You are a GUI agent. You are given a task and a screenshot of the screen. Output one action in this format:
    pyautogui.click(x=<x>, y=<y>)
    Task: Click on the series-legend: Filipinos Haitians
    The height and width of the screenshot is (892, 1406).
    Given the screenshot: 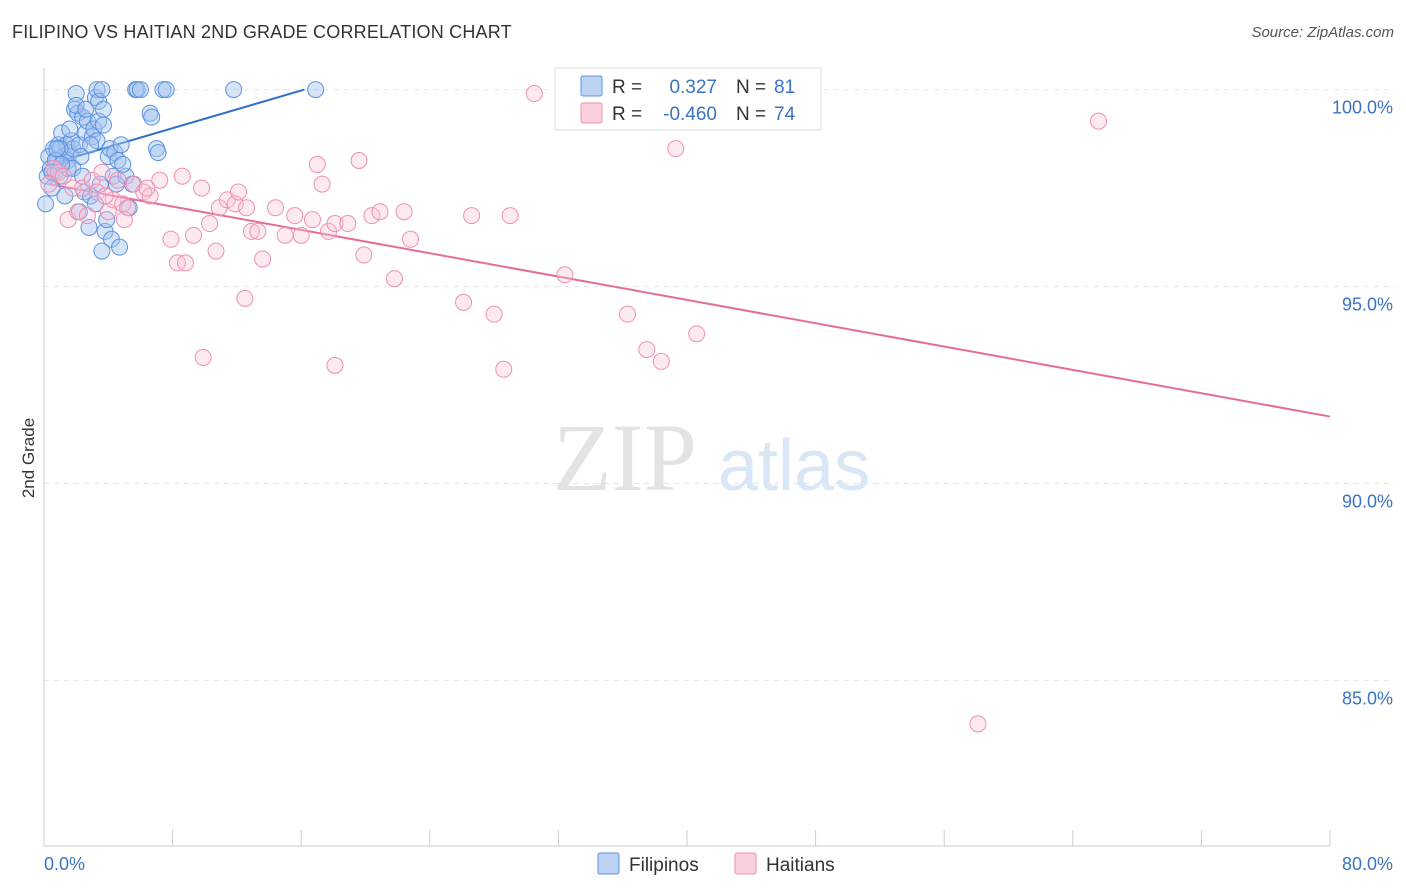 What is the action you would take?
    pyautogui.click(x=716, y=864)
    